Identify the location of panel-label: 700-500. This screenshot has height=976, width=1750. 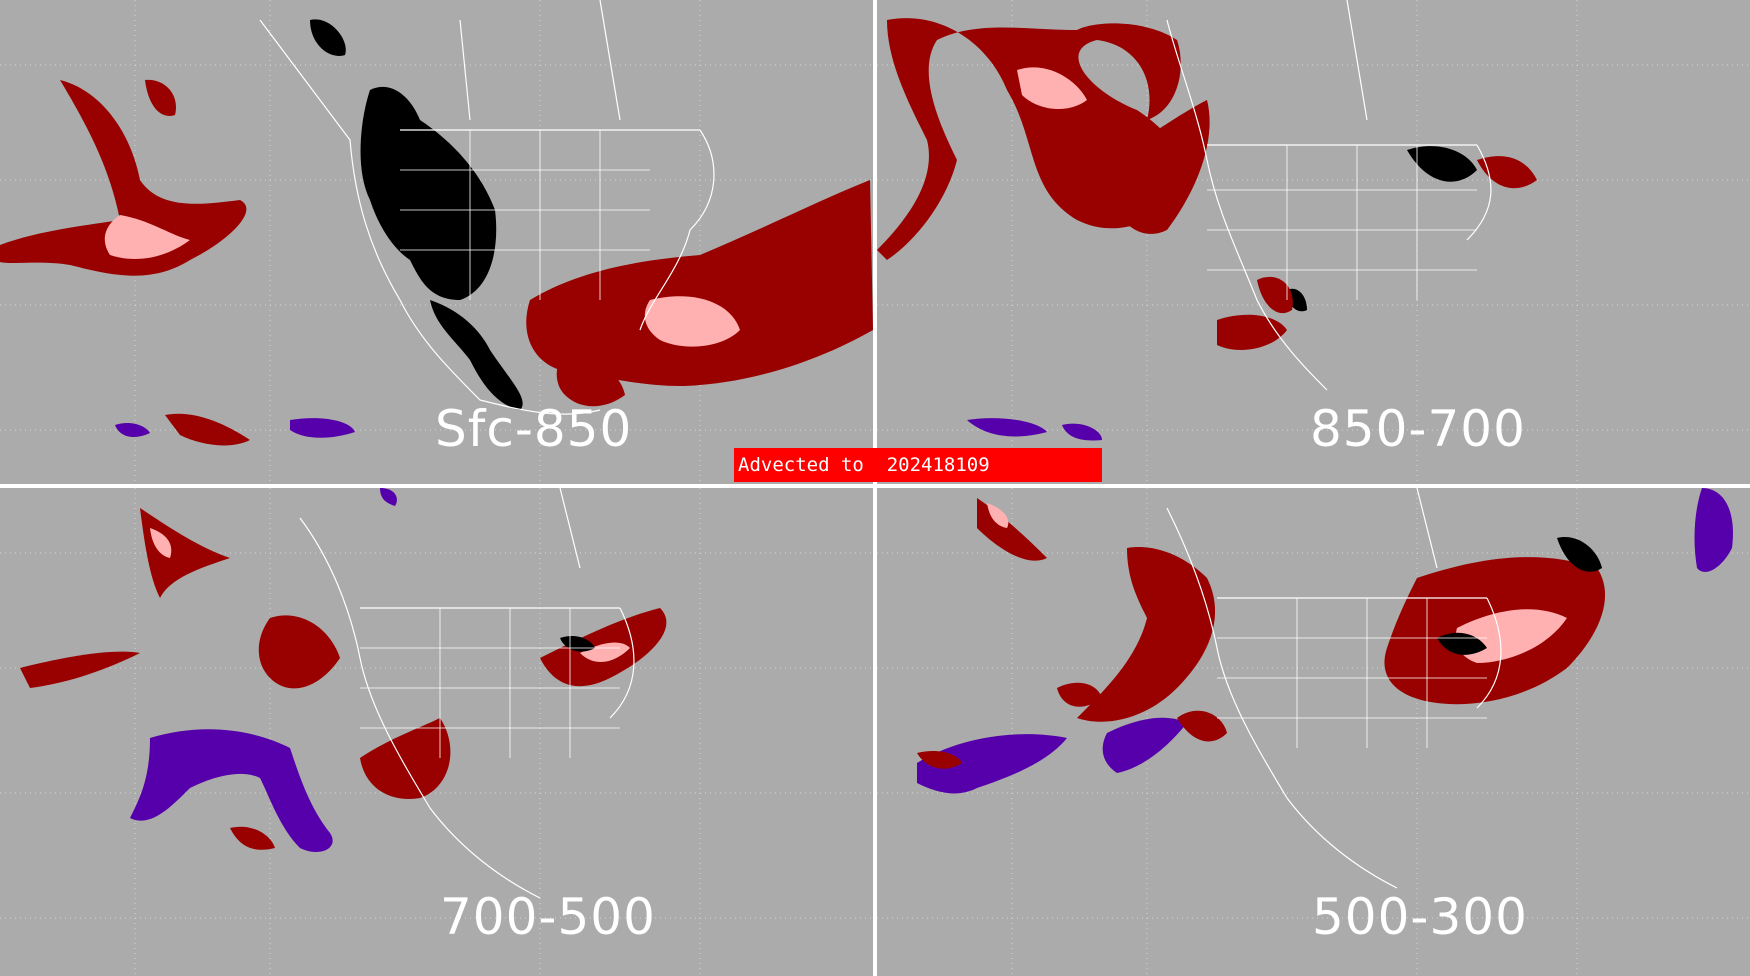
(548, 917).